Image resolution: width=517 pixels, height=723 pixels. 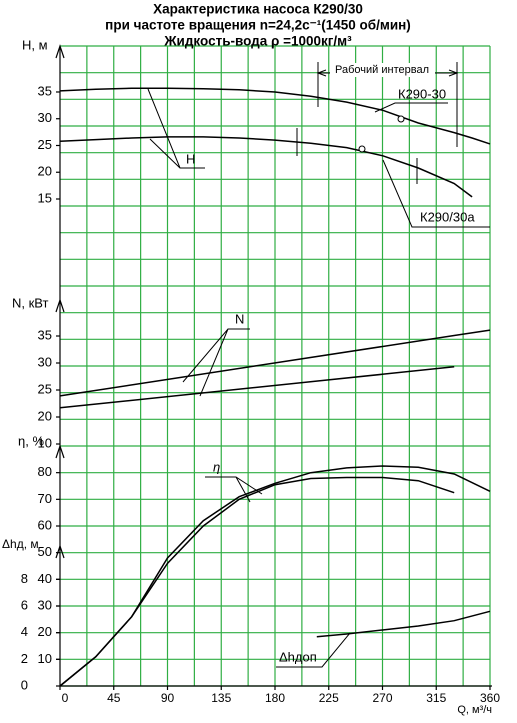 I want to click on series-label: К290-30, so click(x=422, y=93).